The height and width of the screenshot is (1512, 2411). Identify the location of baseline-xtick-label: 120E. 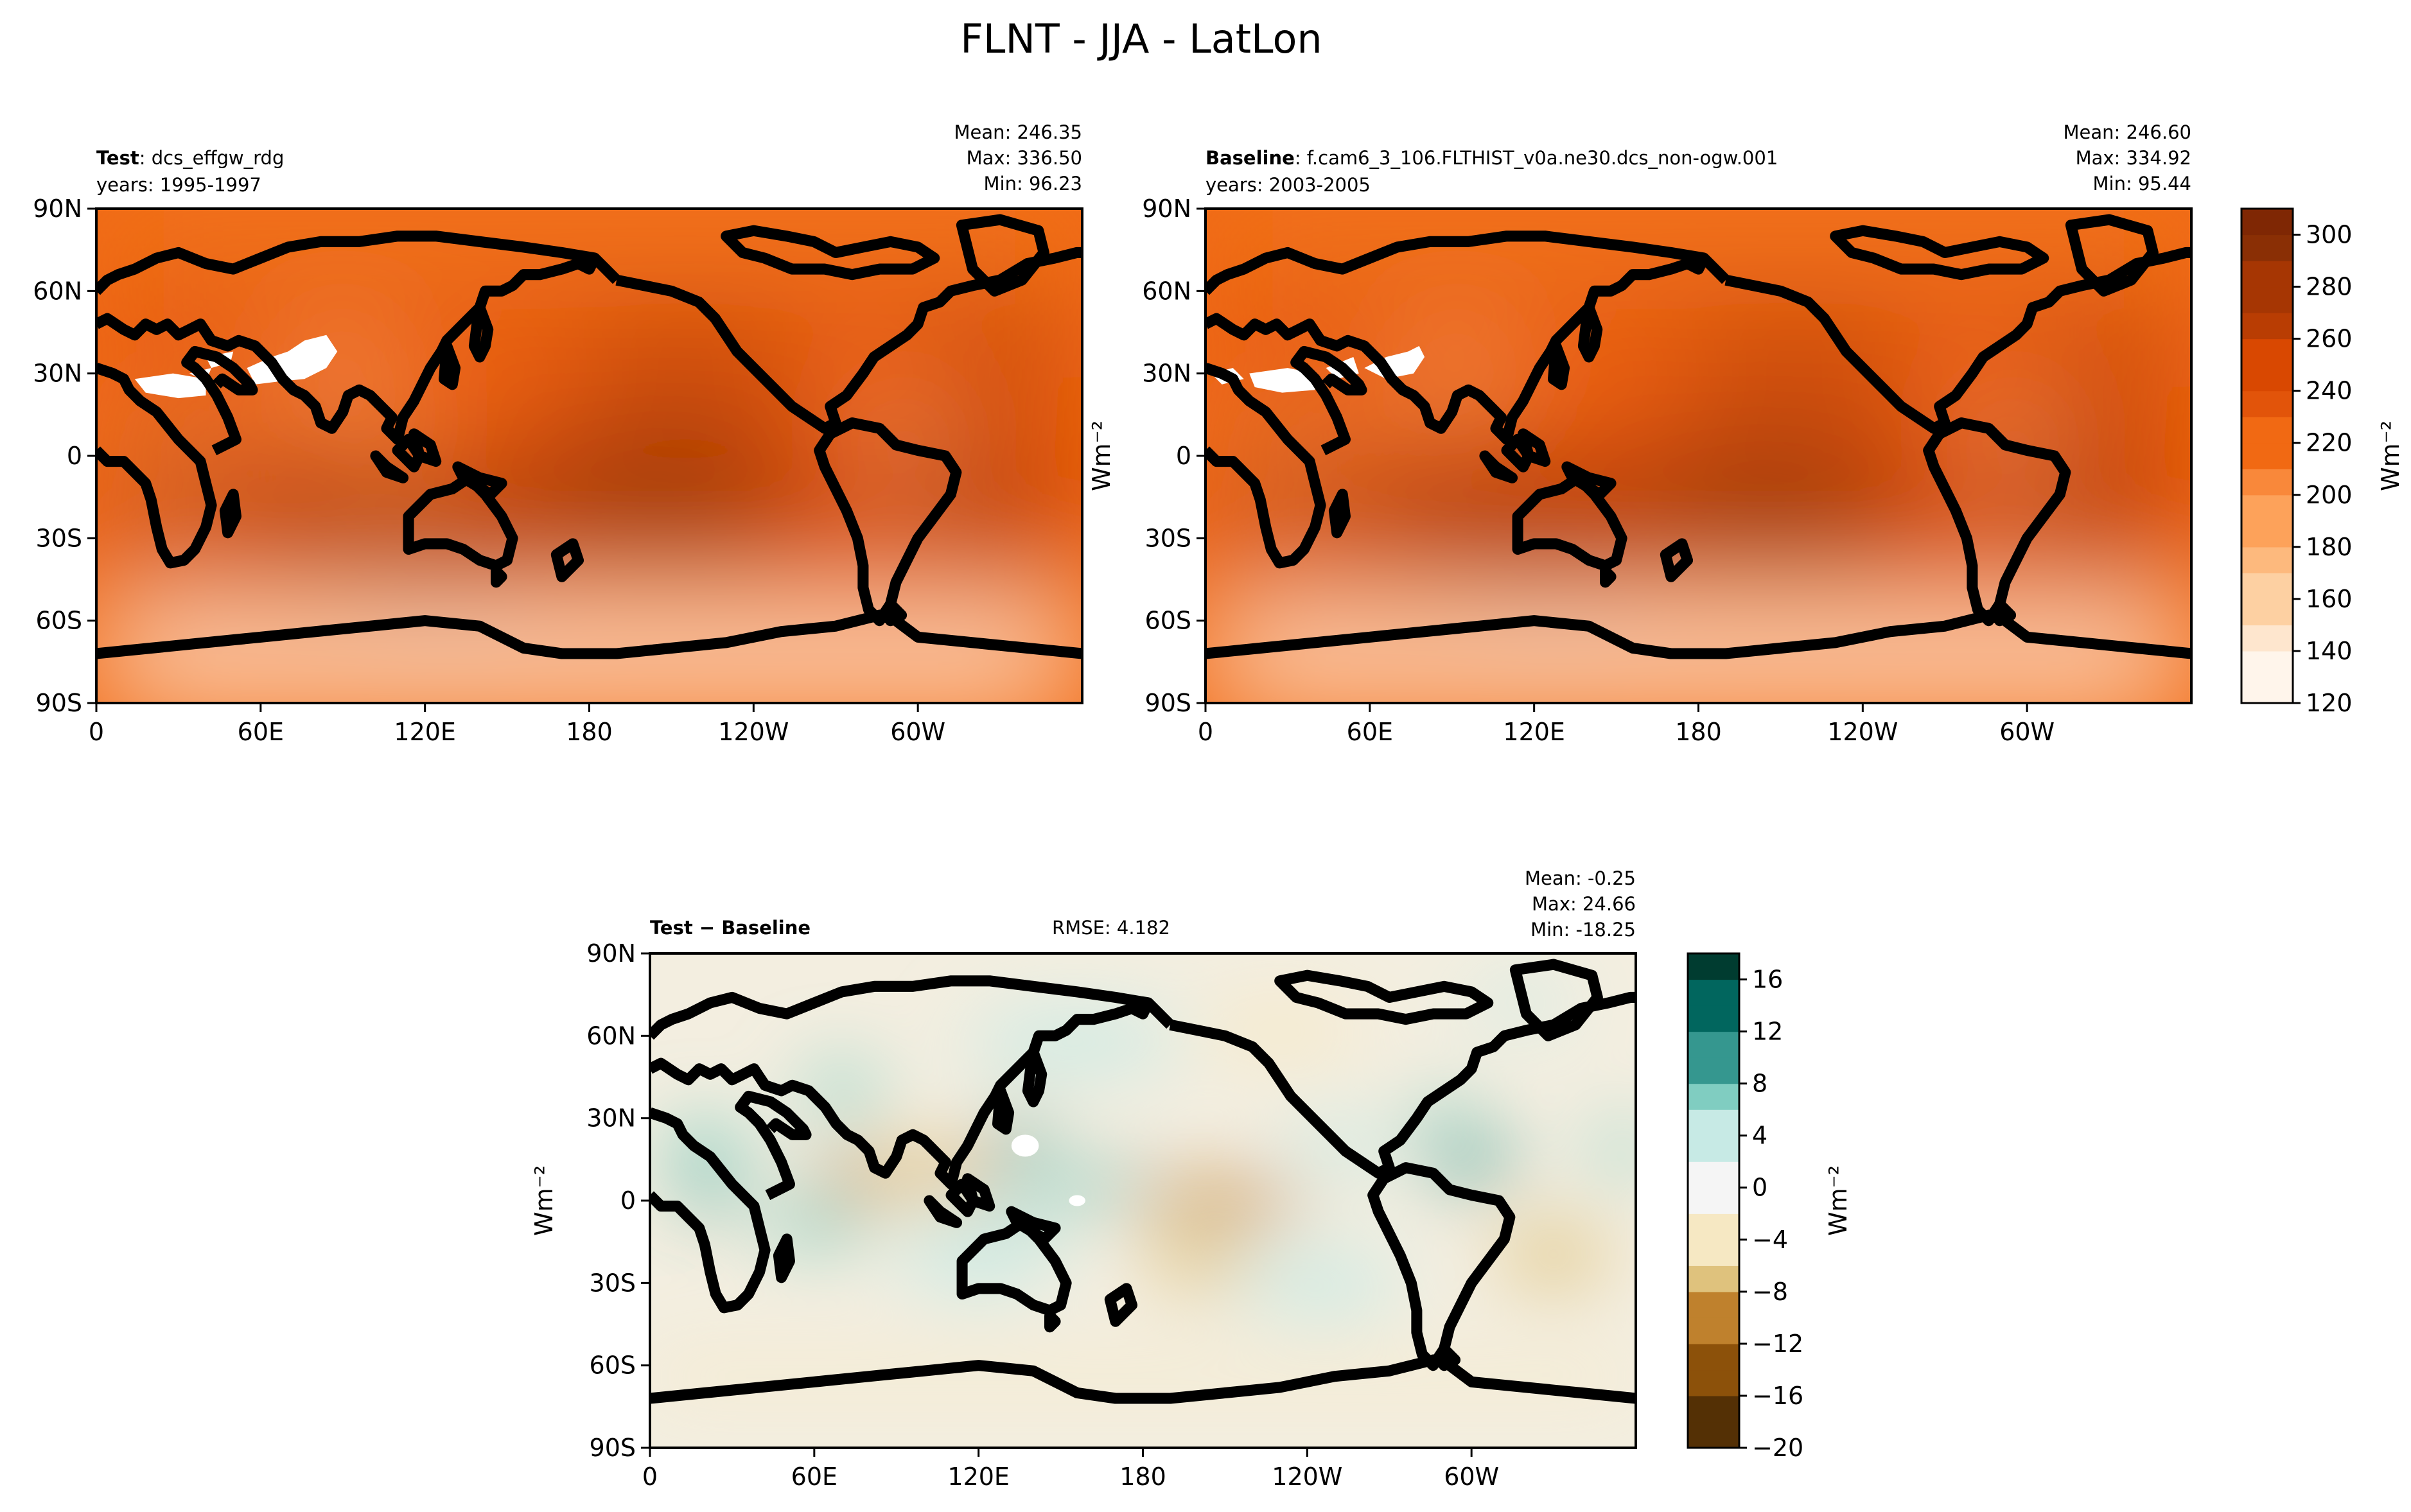
(1534, 732).